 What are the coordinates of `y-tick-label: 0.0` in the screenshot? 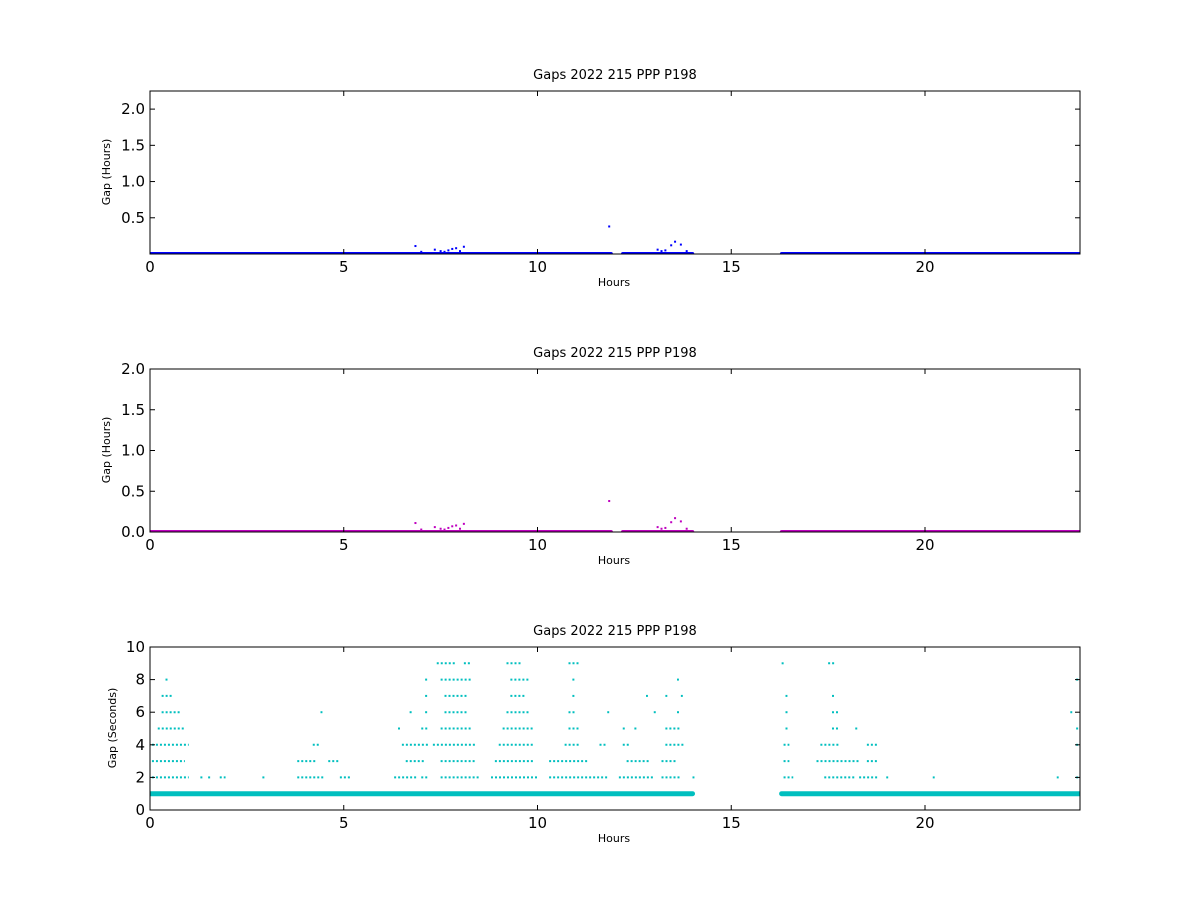 It's located at (133, 532).